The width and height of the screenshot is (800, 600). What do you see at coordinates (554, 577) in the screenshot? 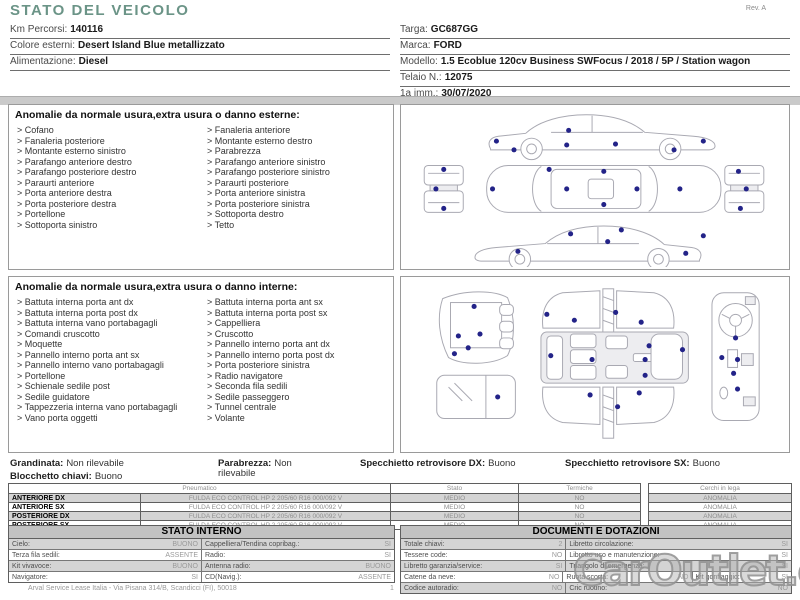
I see `field-value: NO` at bounding box center [554, 577].